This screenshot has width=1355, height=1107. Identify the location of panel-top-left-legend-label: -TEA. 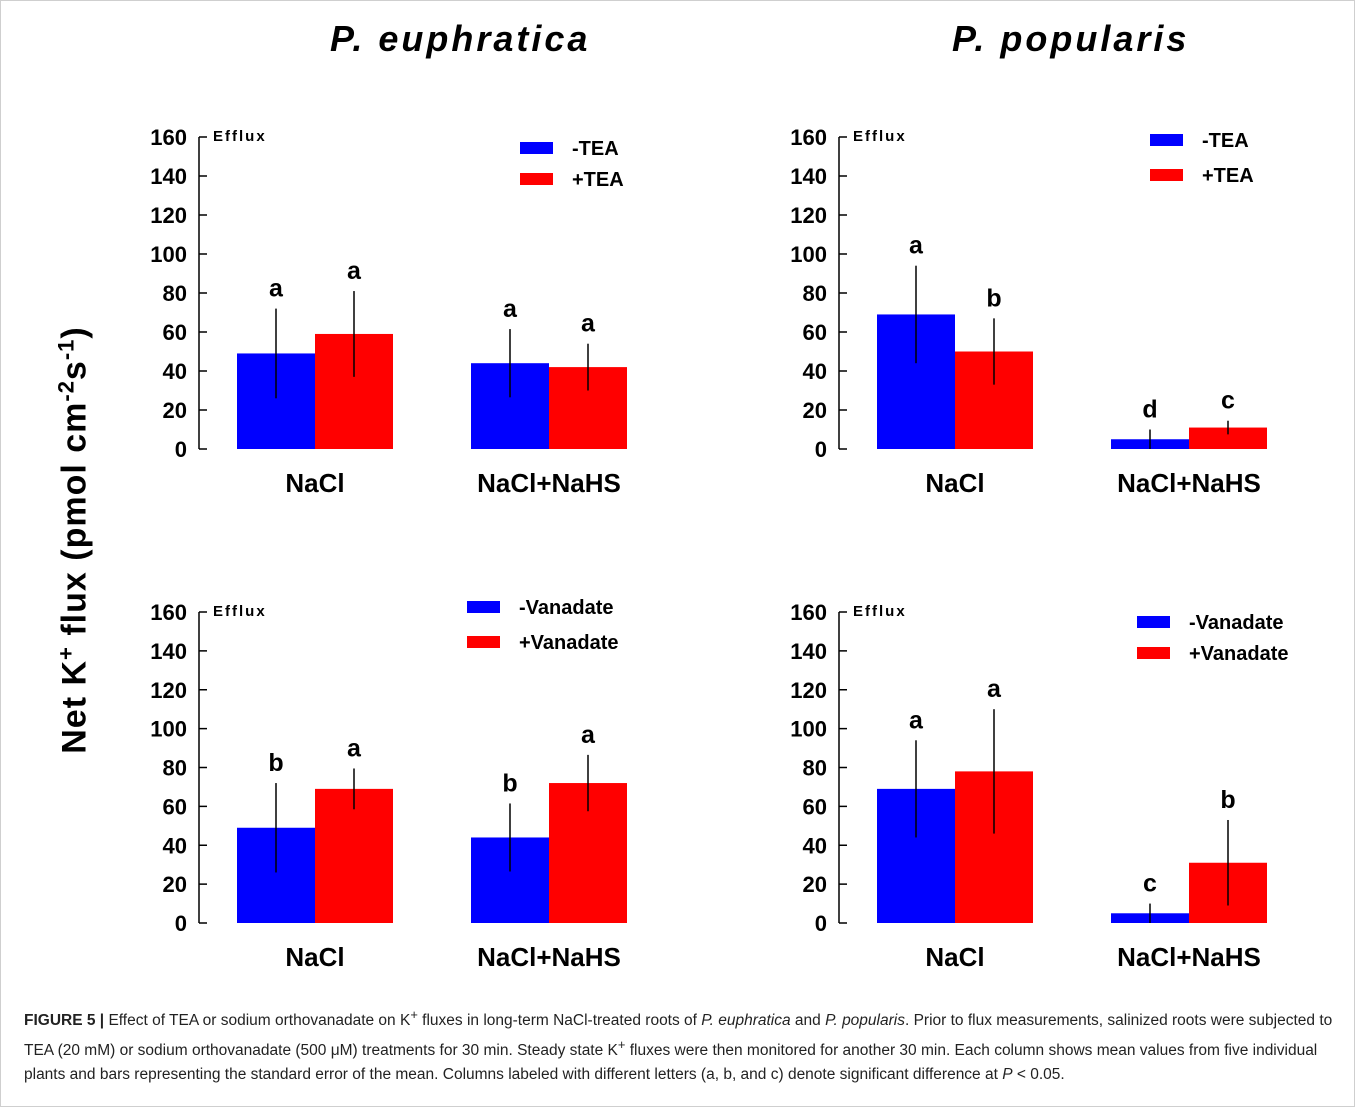
(595, 149).